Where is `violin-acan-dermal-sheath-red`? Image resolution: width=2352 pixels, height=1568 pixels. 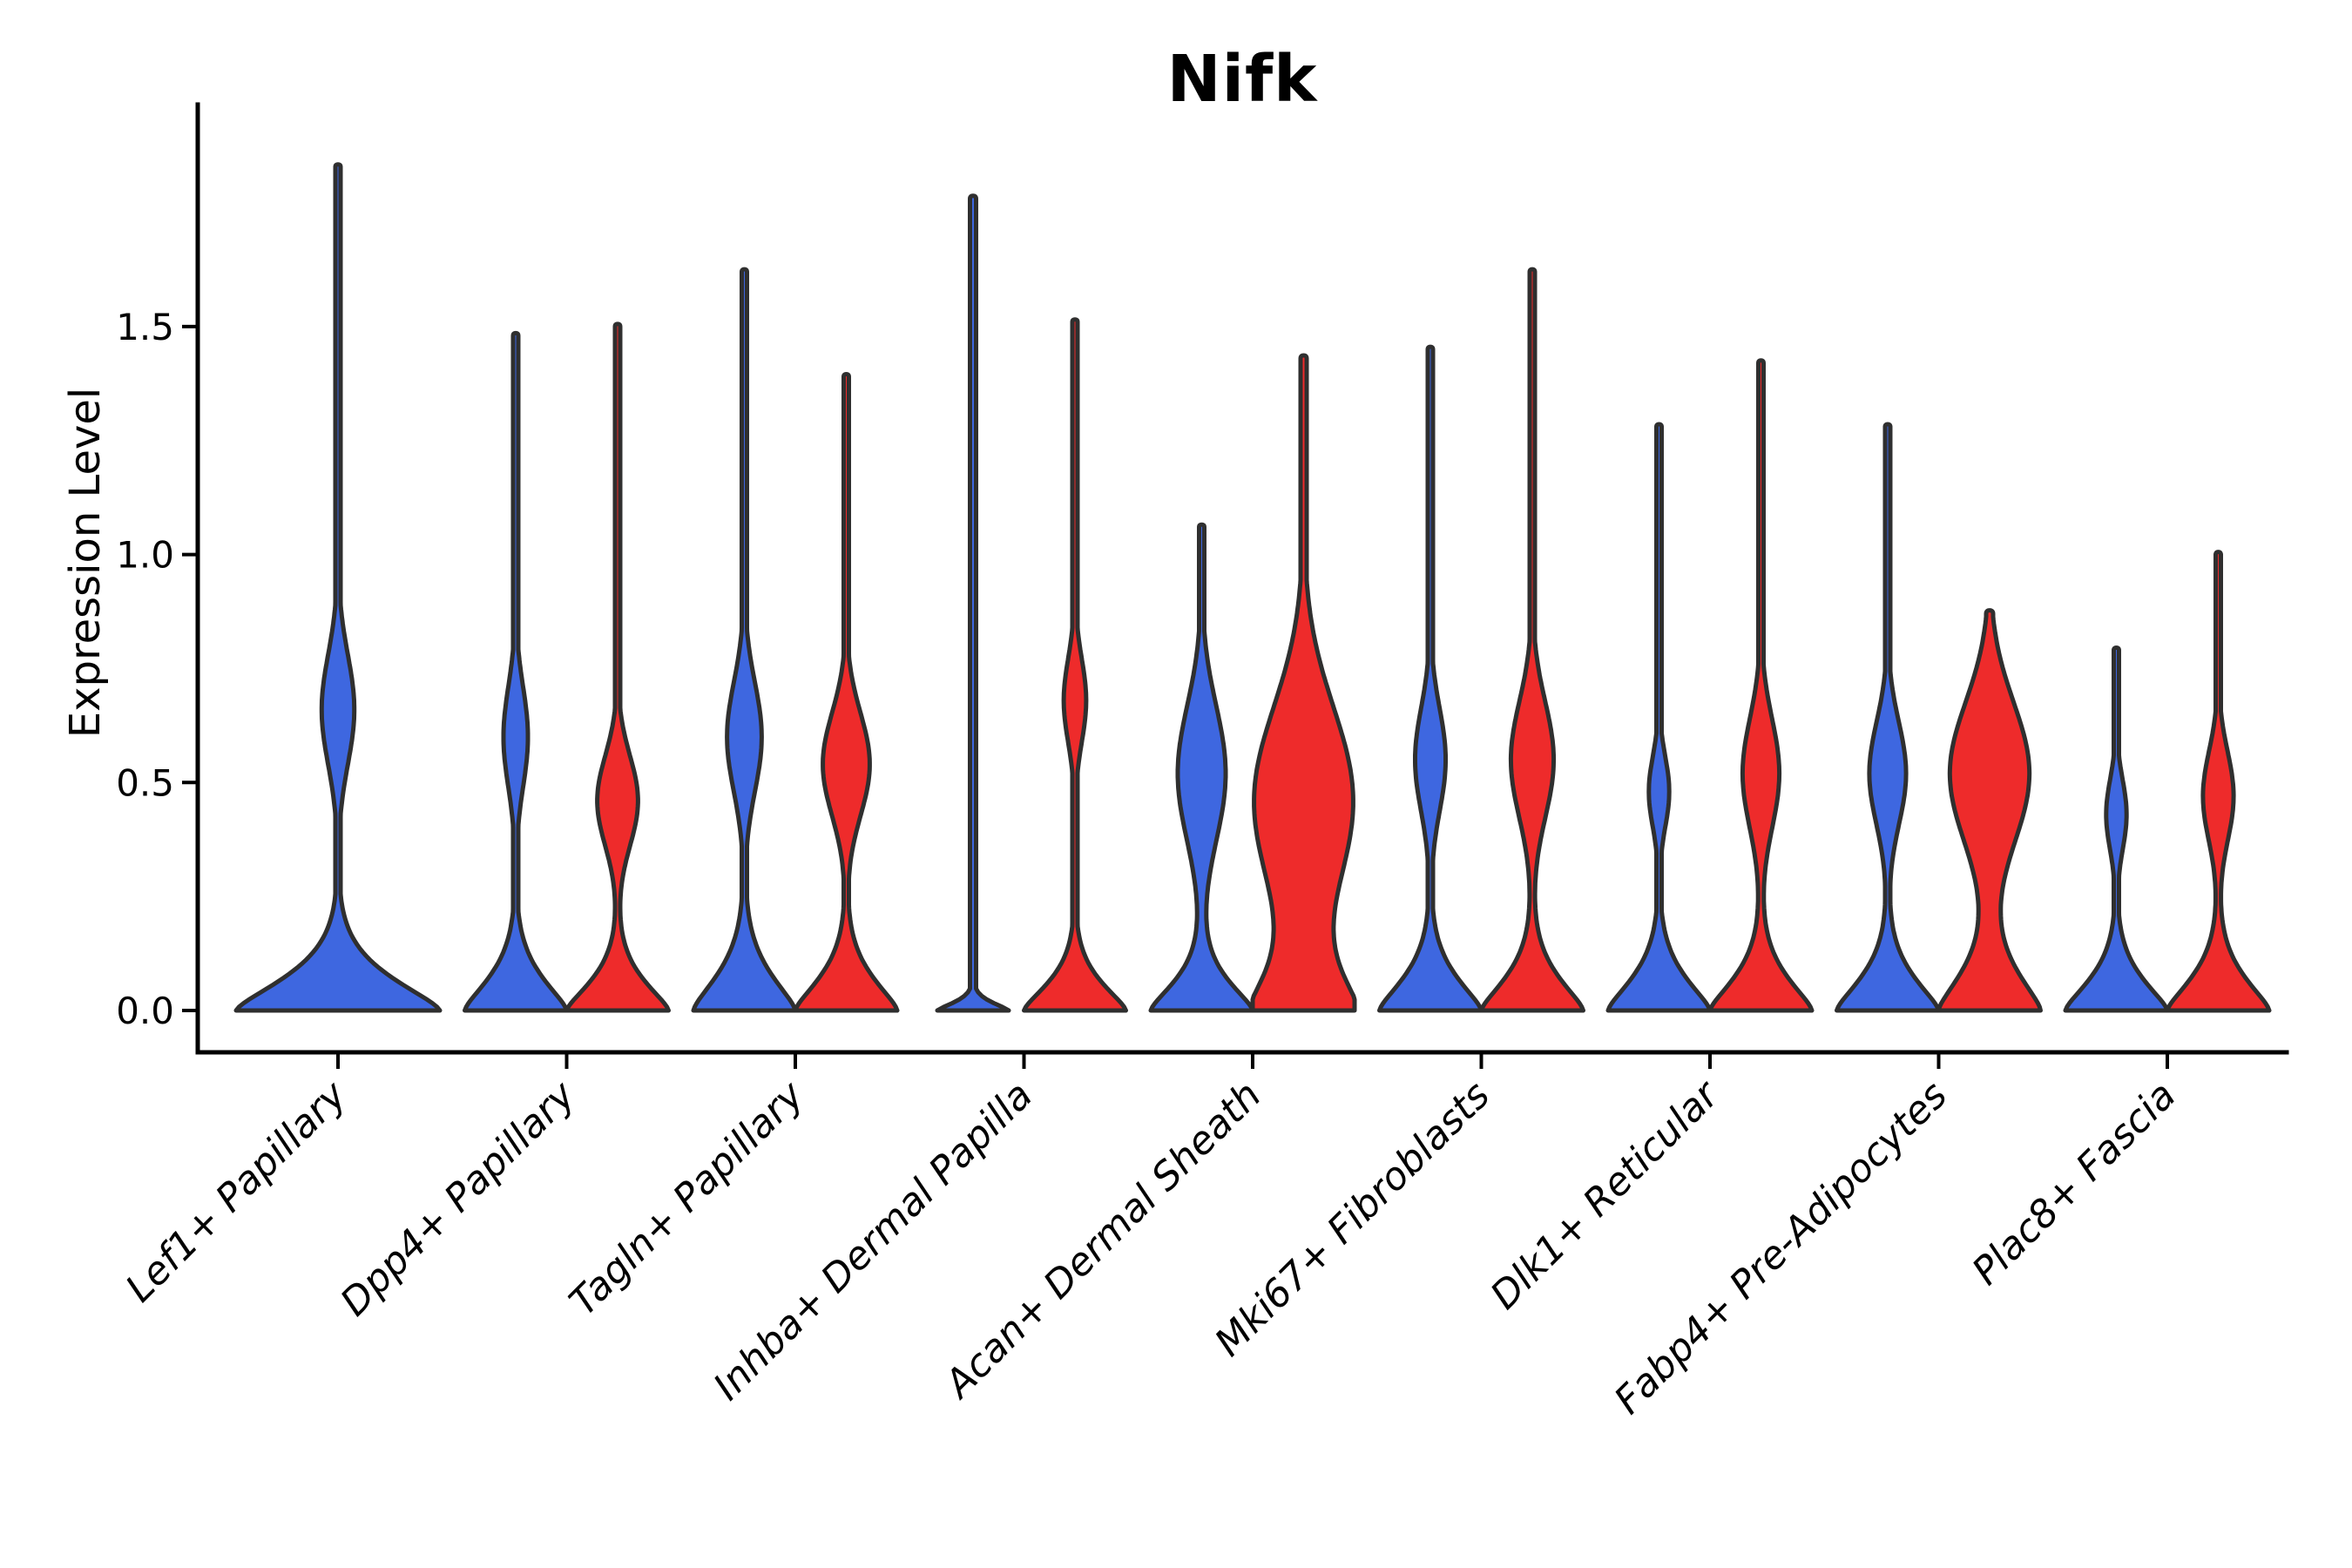
violin-acan-dermal-sheath-red is located at coordinates (1303, 683).